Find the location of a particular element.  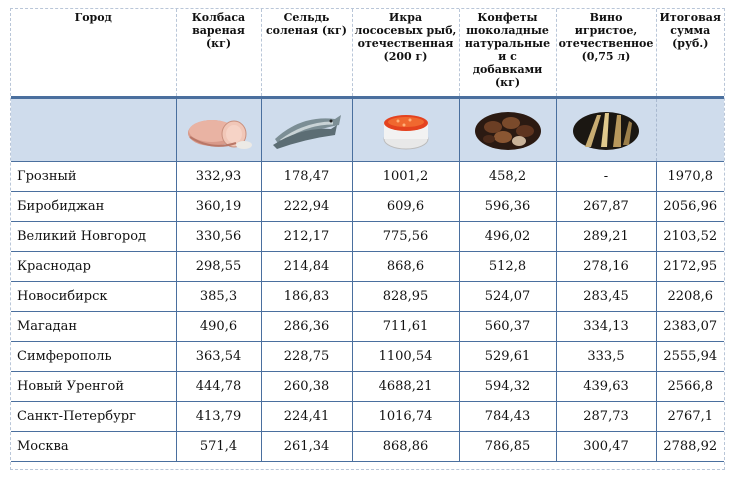

total-cell: 2767,1 is located at coordinates (689, 416).